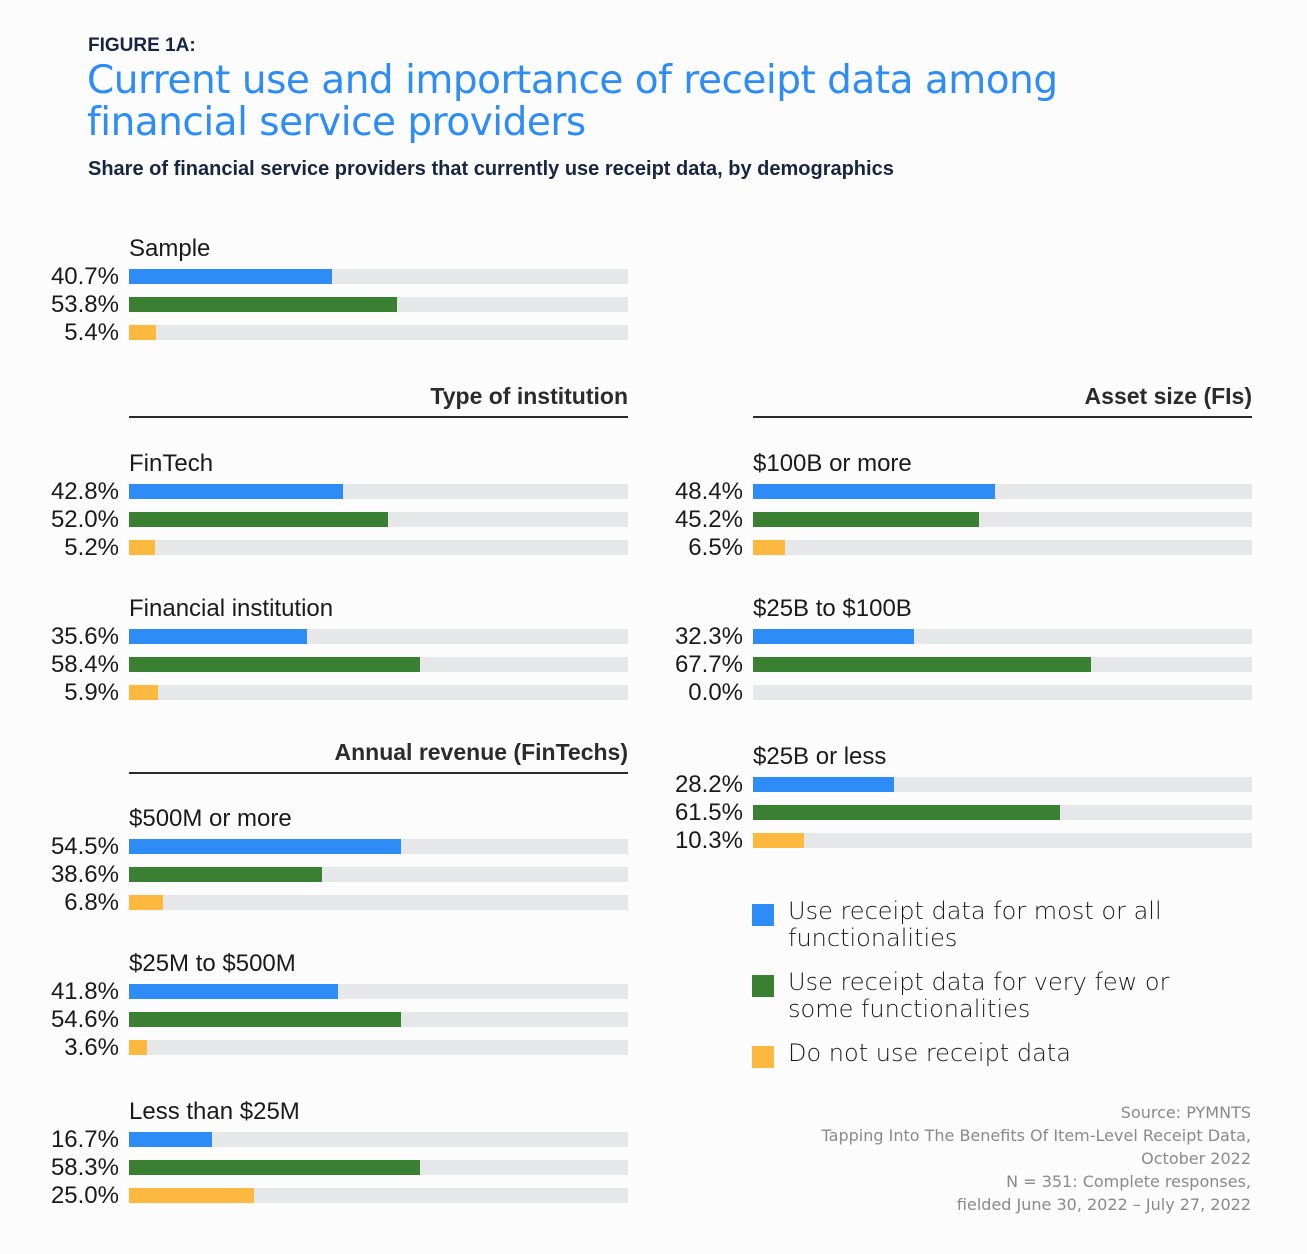 This screenshot has height=1254, width=1307. What do you see at coordinates (349, 1168) in the screenshot?
I see `bar-row: 58.3%` at bounding box center [349, 1168].